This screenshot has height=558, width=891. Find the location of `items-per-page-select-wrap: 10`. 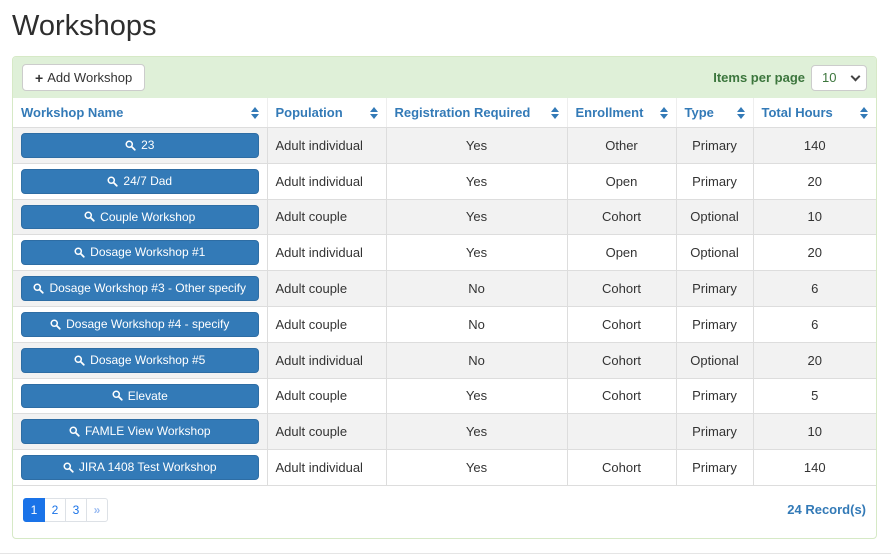

items-per-page-select-wrap: 10 is located at coordinates (839, 77).